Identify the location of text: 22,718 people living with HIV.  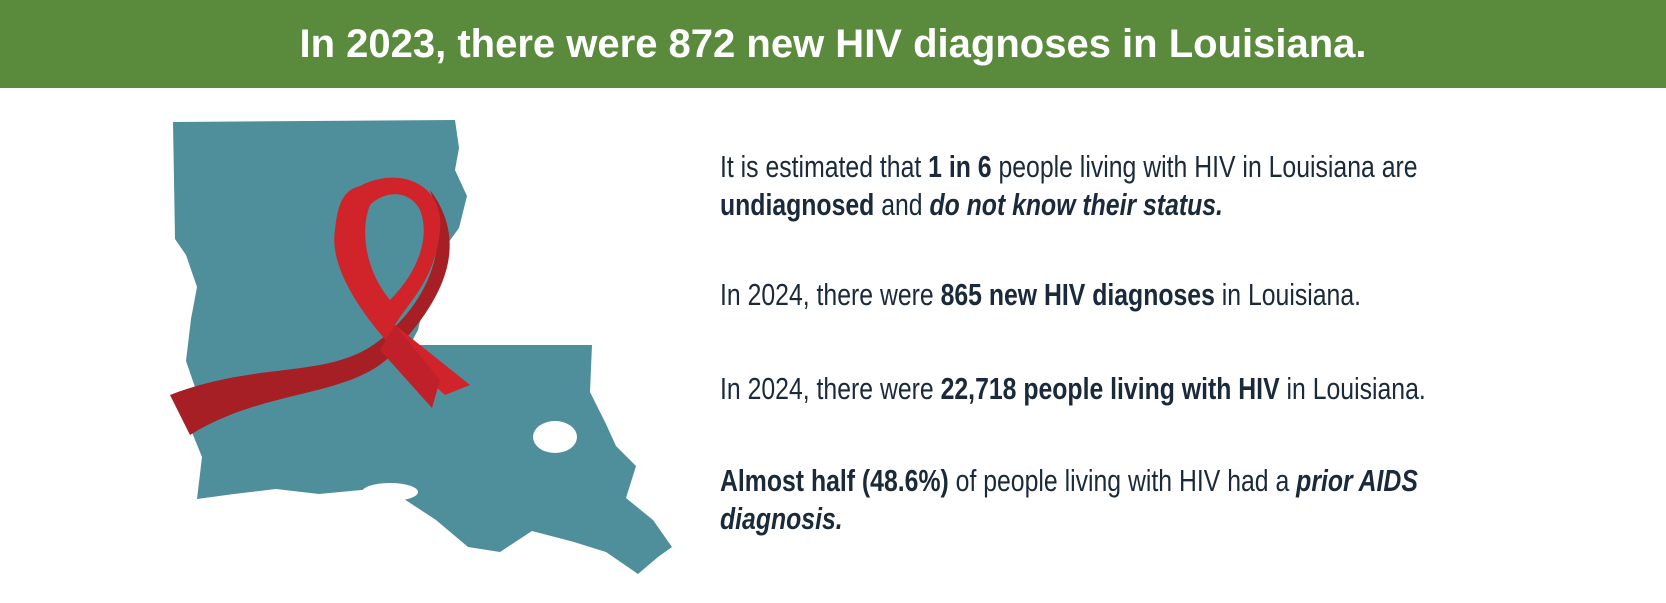
(1110, 388).